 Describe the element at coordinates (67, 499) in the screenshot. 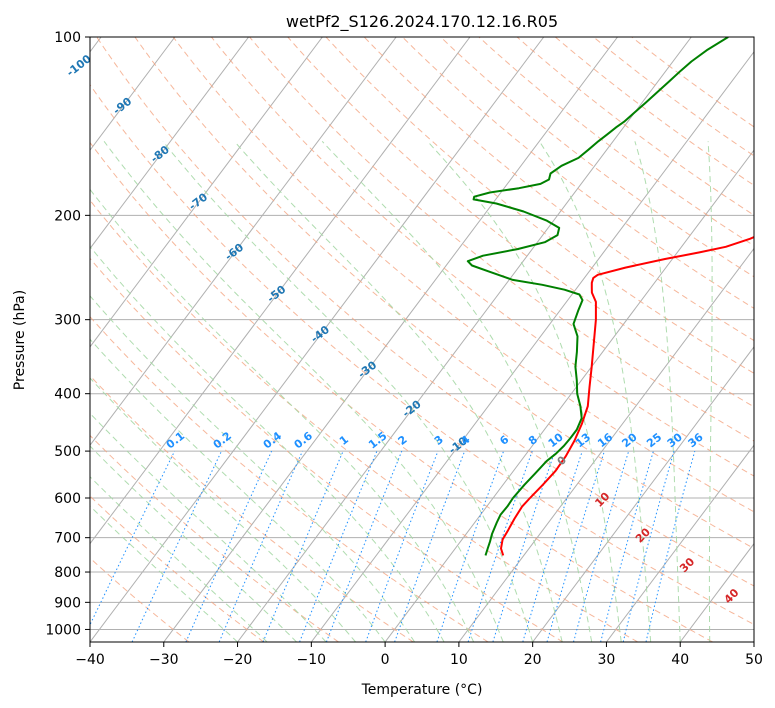

I see `y-tick-label: 600` at that location.